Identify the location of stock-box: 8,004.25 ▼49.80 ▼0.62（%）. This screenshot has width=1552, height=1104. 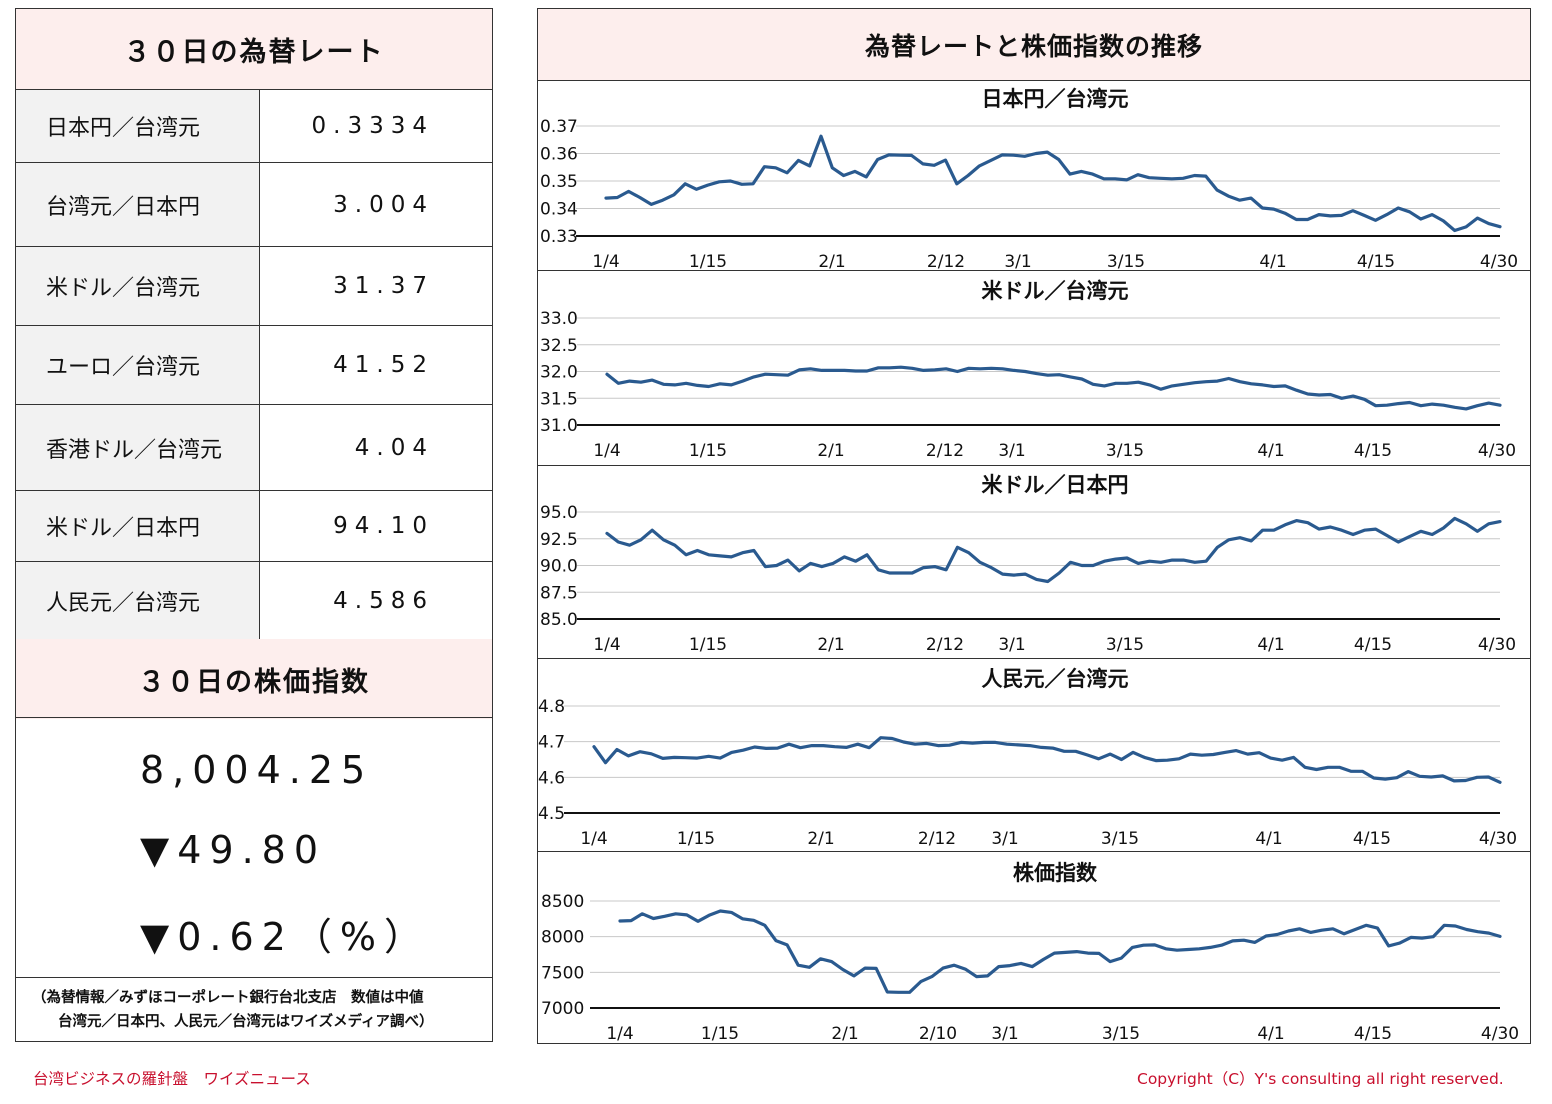
(254, 847).